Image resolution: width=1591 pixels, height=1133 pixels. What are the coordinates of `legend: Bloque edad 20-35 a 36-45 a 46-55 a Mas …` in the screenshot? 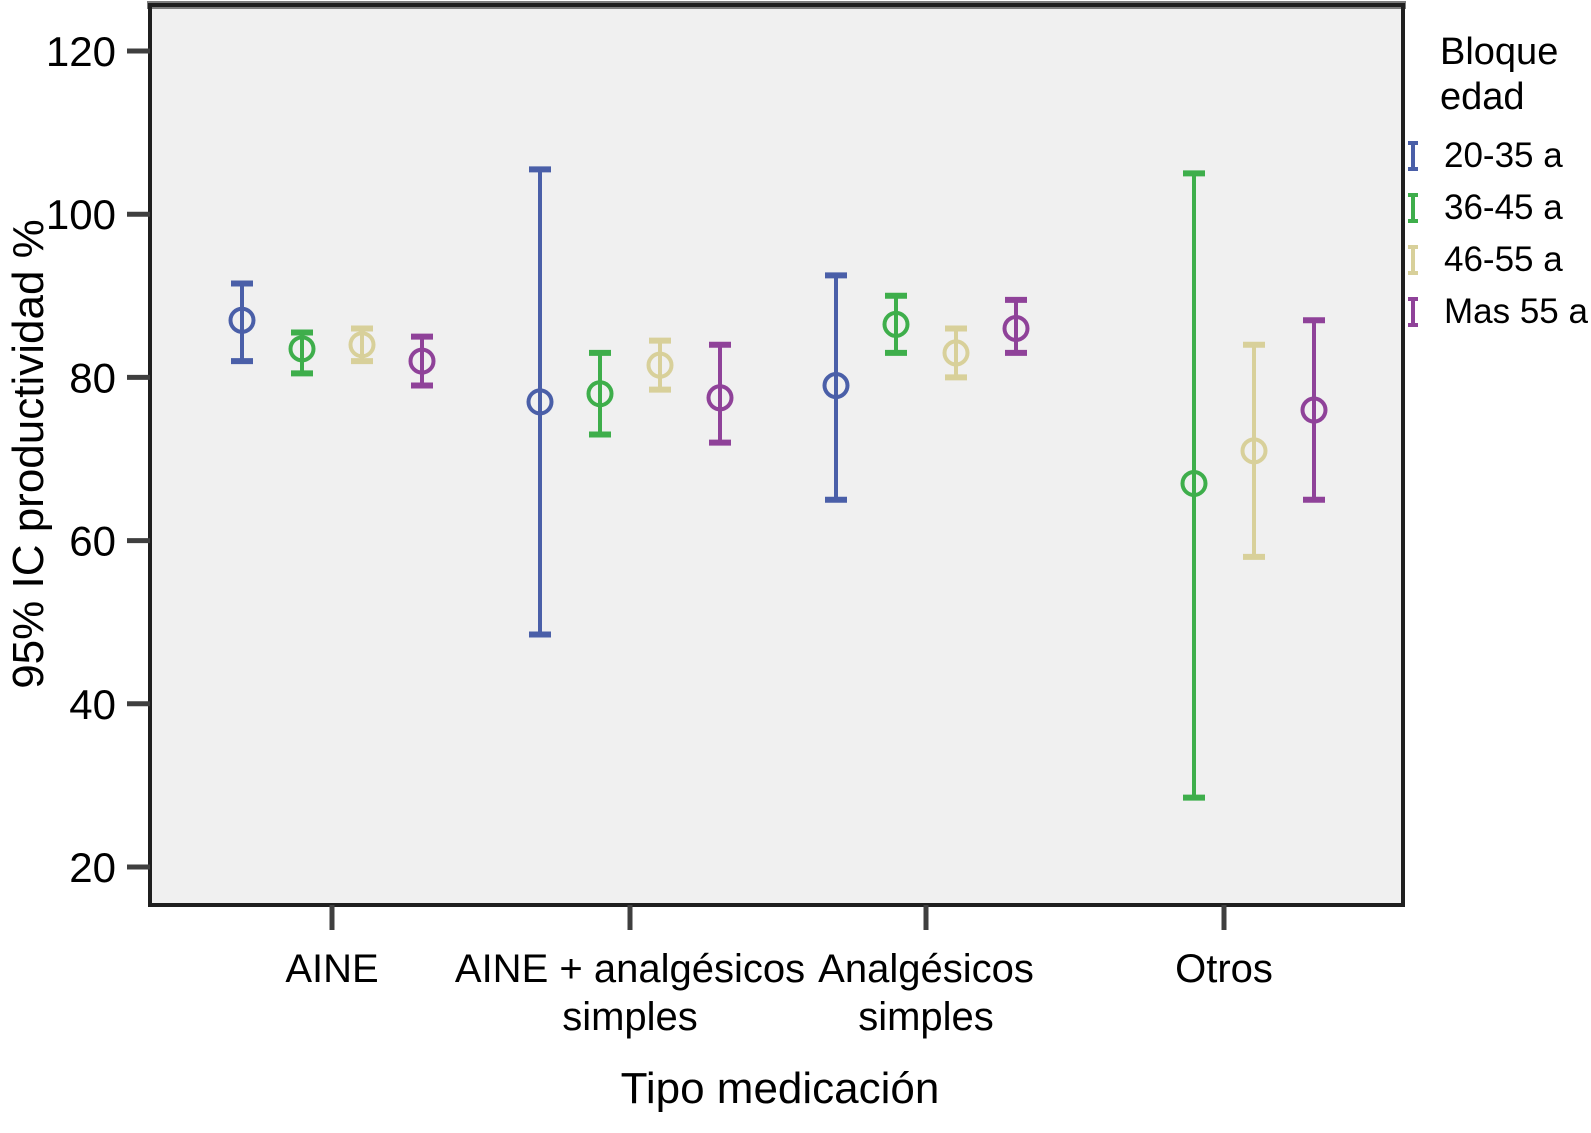 It's located at (1497, 181).